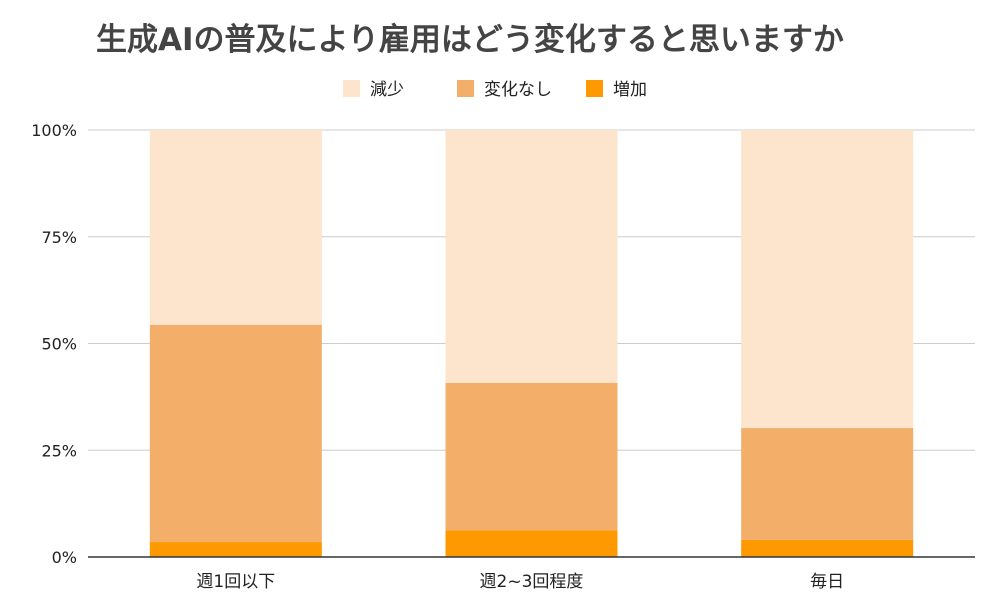 This screenshot has height=607, width=1000. Describe the element at coordinates (59, 237) in the screenshot. I see `y-tick-label: 75%` at that location.